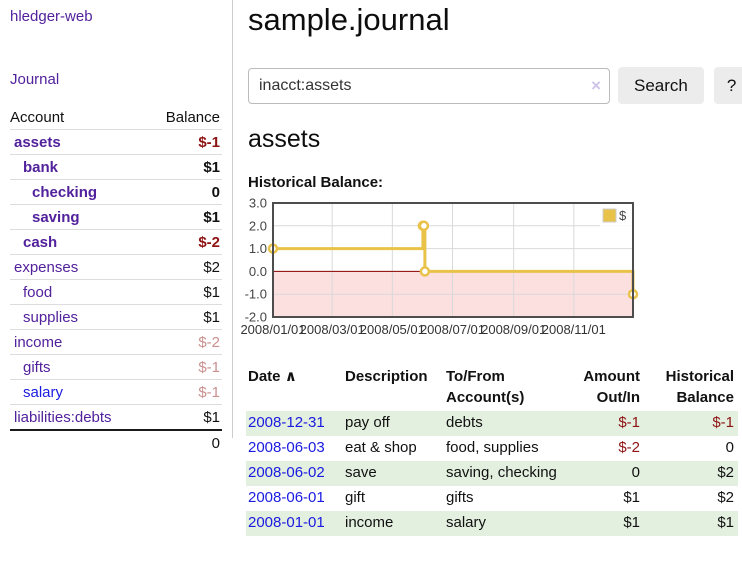 Image resolution: width=742 pixels, height=582 pixels. I want to click on sidebar-account-row: gifts $-1, so click(116, 366).